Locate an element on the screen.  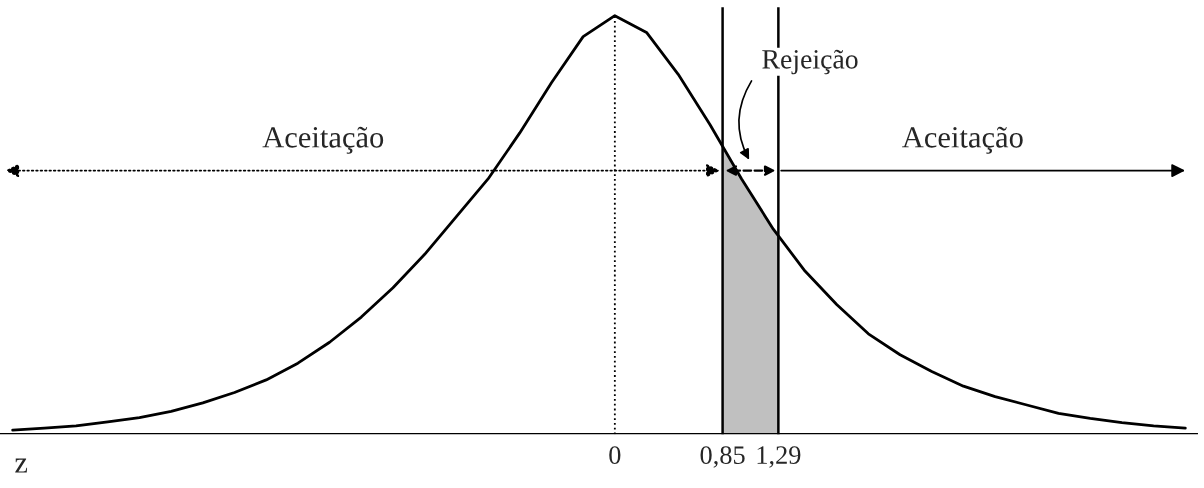
x-tick-label: 1,29 is located at coordinates (779, 457).